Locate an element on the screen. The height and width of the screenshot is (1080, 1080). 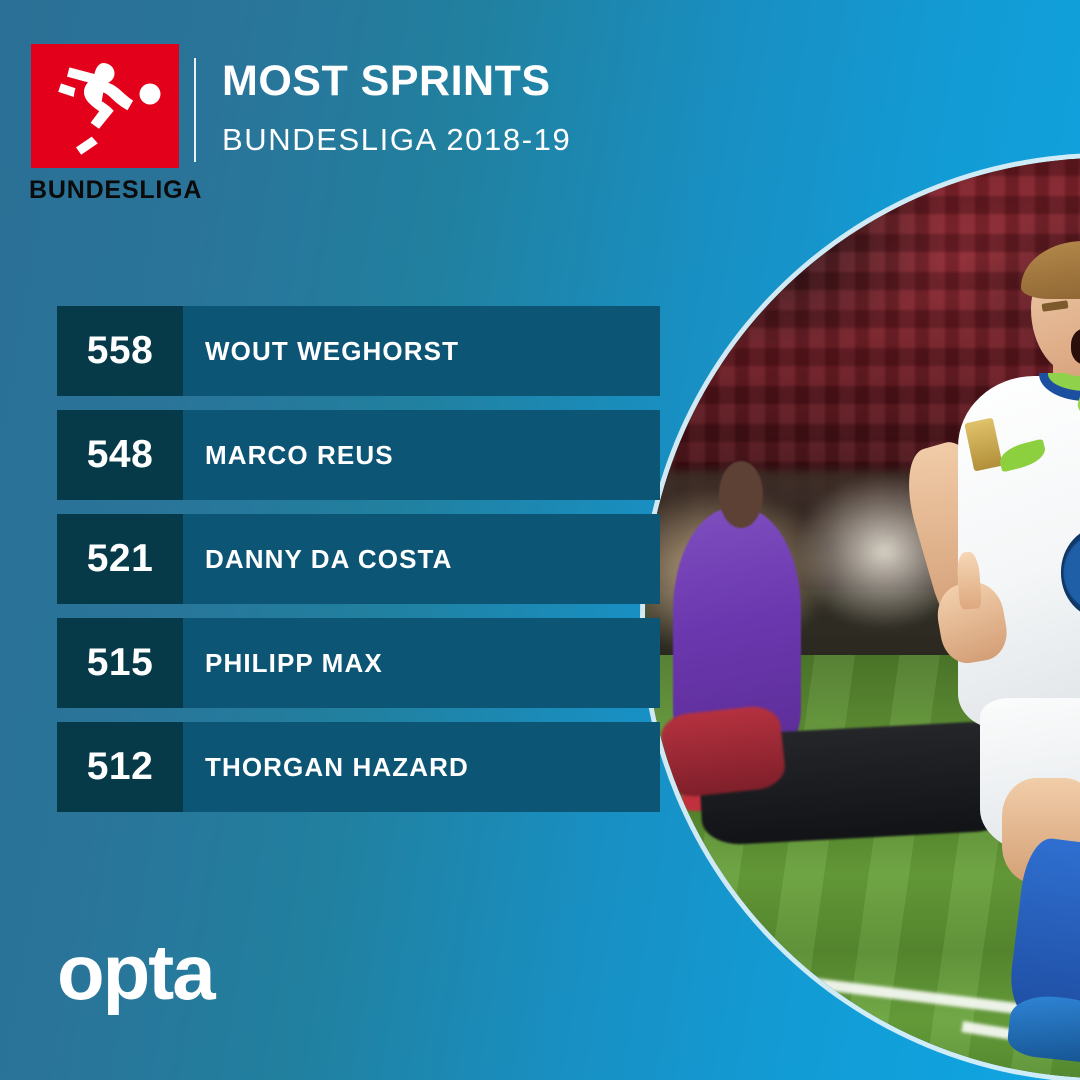
bundesliga-wordmark: BUNDESLIGA is located at coordinates (116, 190).